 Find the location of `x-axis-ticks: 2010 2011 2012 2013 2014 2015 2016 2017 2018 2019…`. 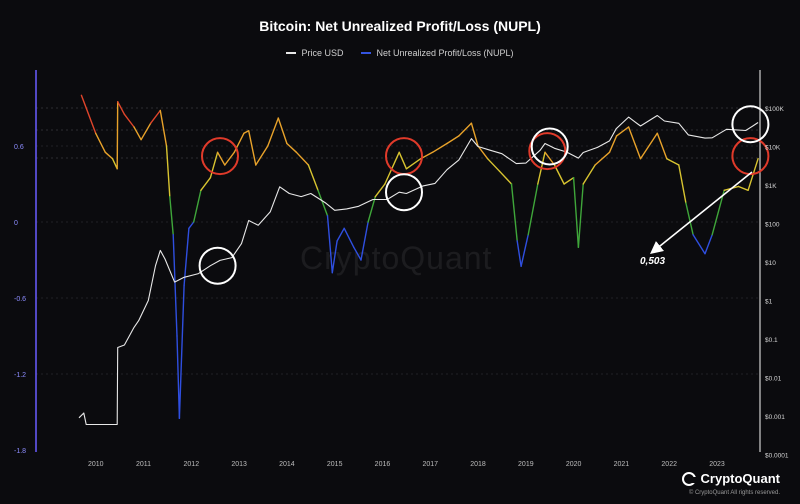

x-axis-ticks: 2010 2011 2012 2013 2014 2015 2016 2017 2018 2019… is located at coordinates (406, 464).